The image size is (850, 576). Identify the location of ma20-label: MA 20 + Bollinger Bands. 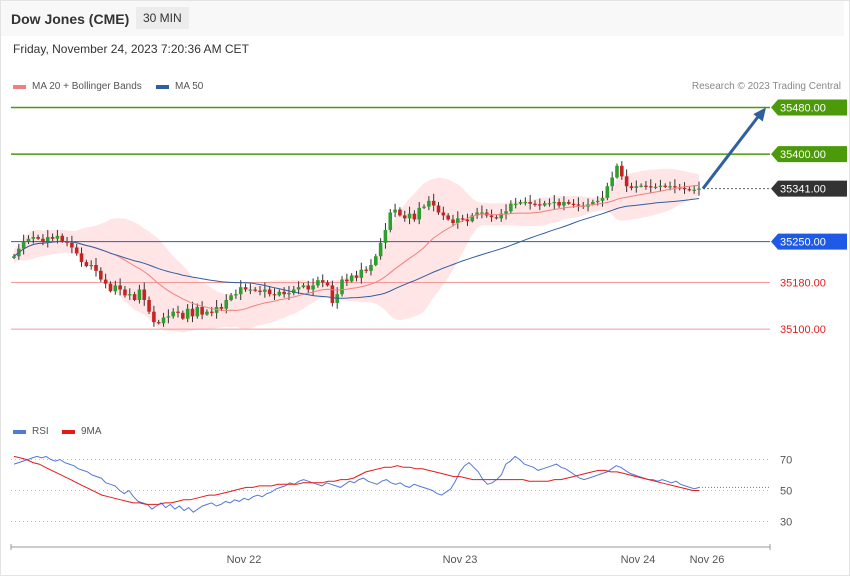
(87, 86).